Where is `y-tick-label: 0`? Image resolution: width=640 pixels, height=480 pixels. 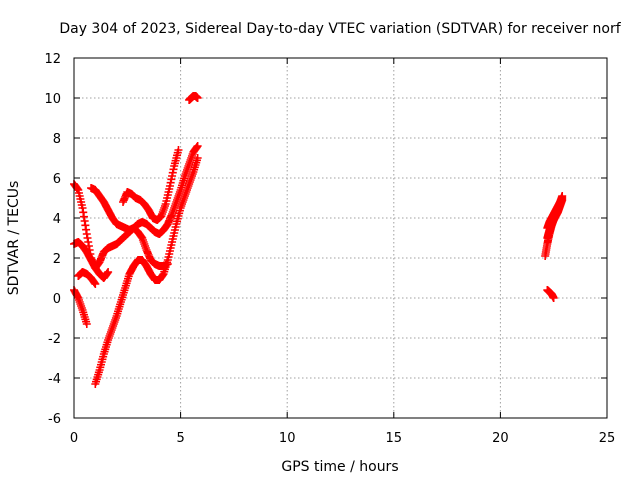
y-tick-label: 0 is located at coordinates (57, 299).